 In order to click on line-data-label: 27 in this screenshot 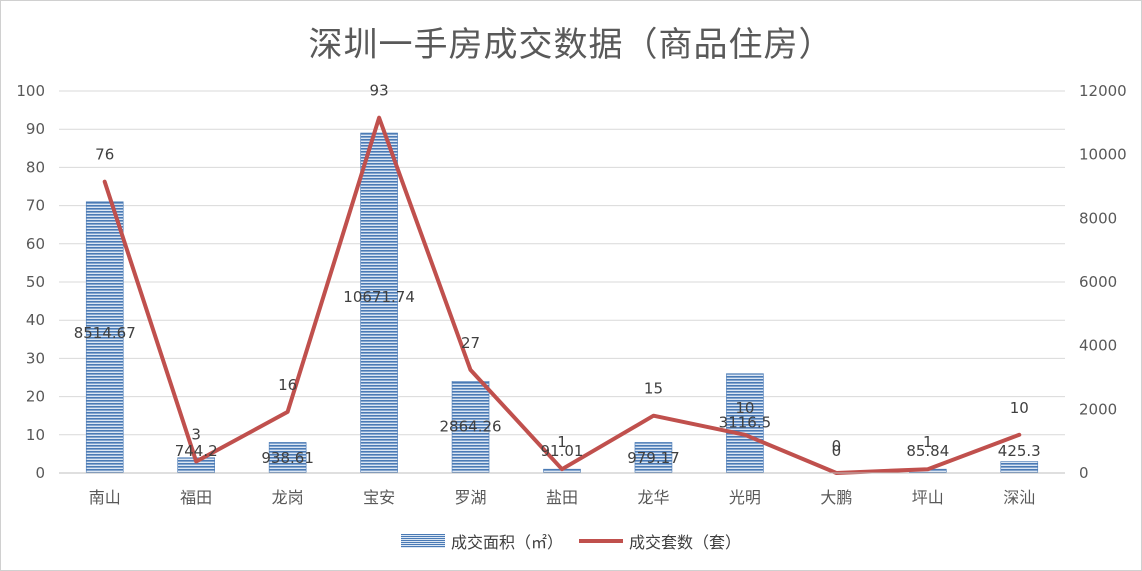, I will do `click(470, 343)`.